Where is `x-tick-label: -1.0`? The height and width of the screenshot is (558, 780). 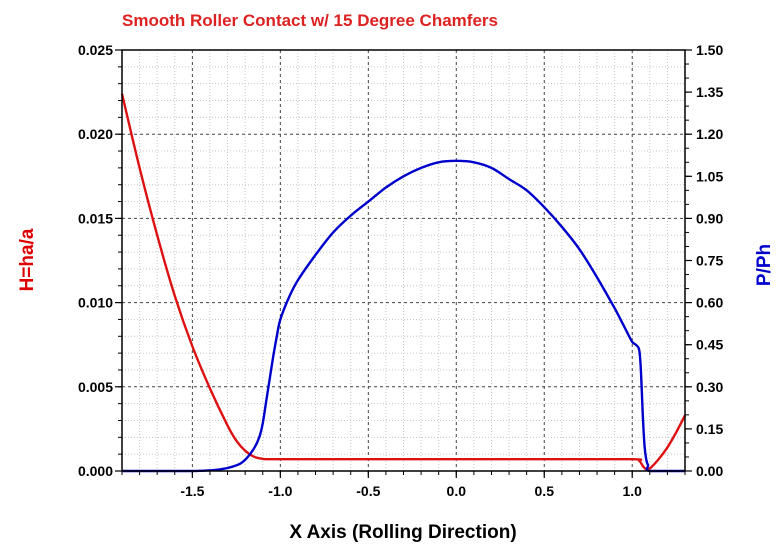 x-tick-label: -1.0 is located at coordinates (280, 491).